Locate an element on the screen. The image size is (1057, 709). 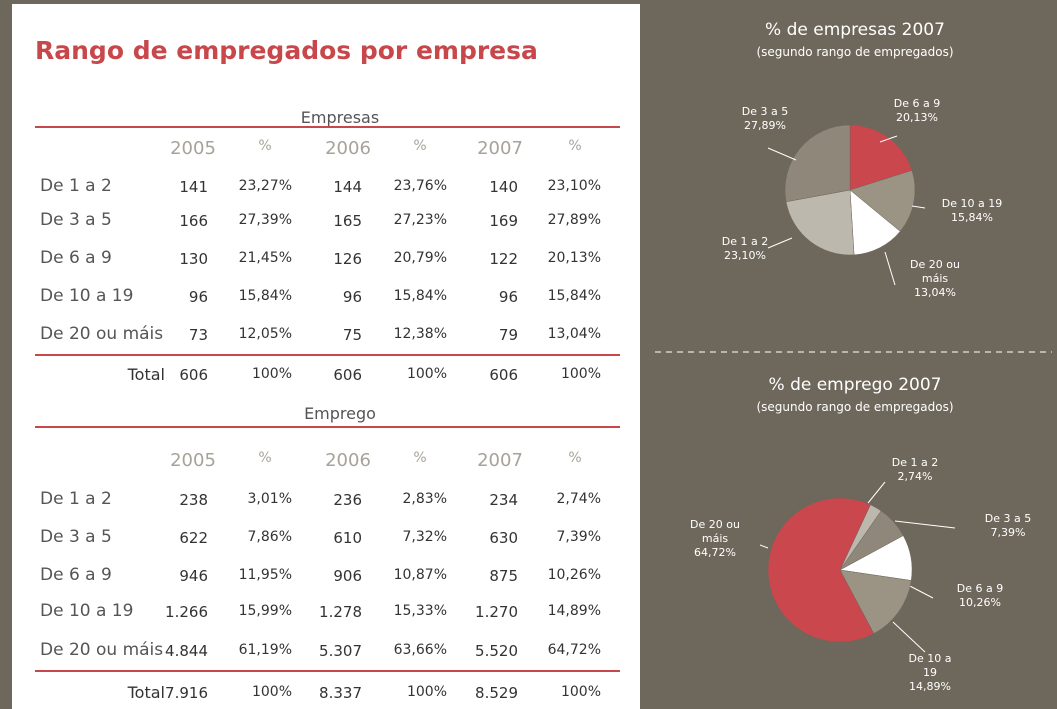
cell: 1.266 is located at coordinates (186, 612).